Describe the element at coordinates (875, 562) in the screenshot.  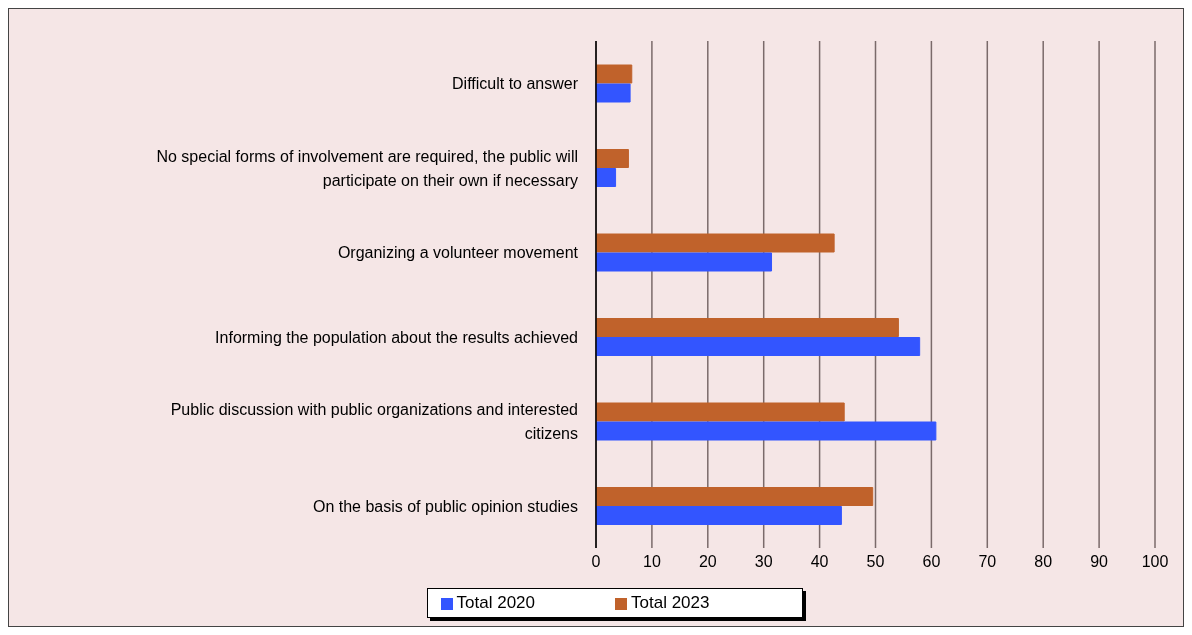
I see `x-tick-label: 50` at that location.